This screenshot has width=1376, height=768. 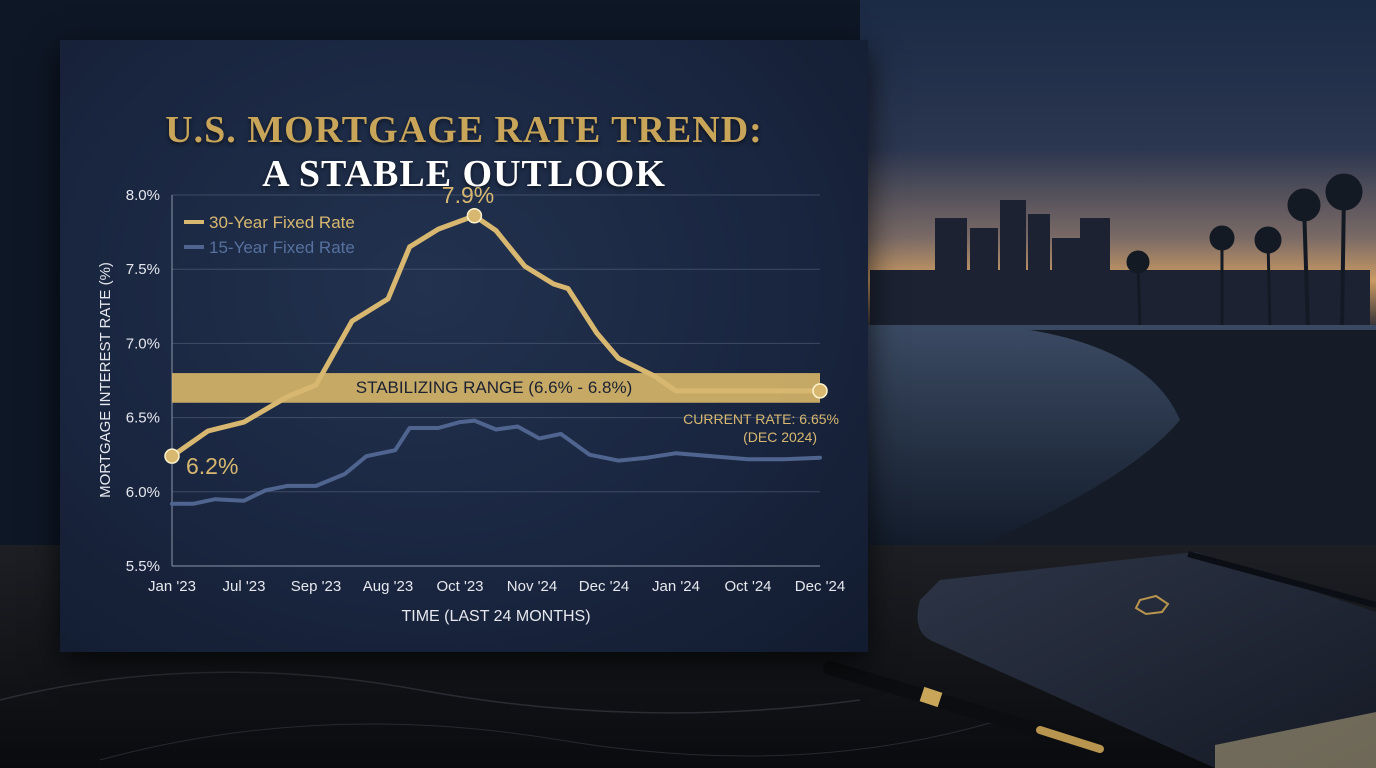 I want to click on start-annotation: 6.2%, so click(x=212, y=466).